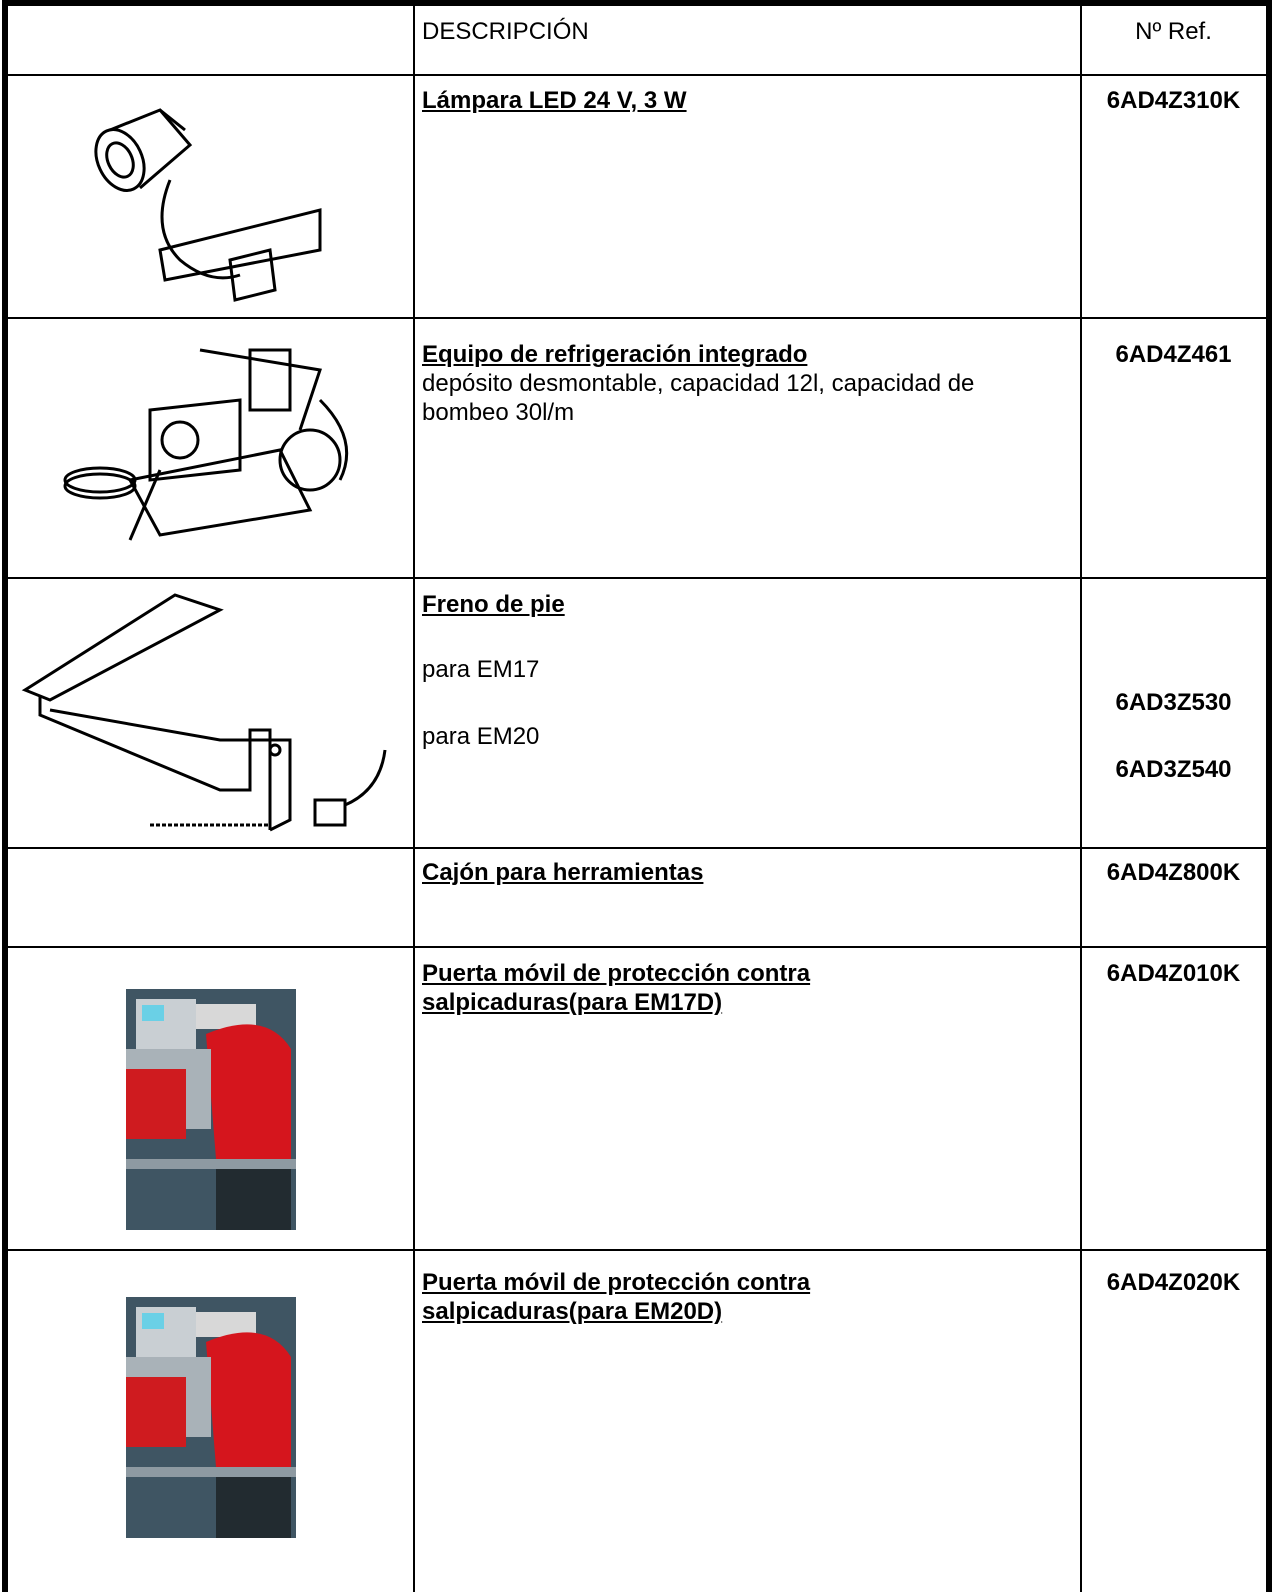  I want to click on item-ref: 6AD4Z310K, so click(1173, 100).